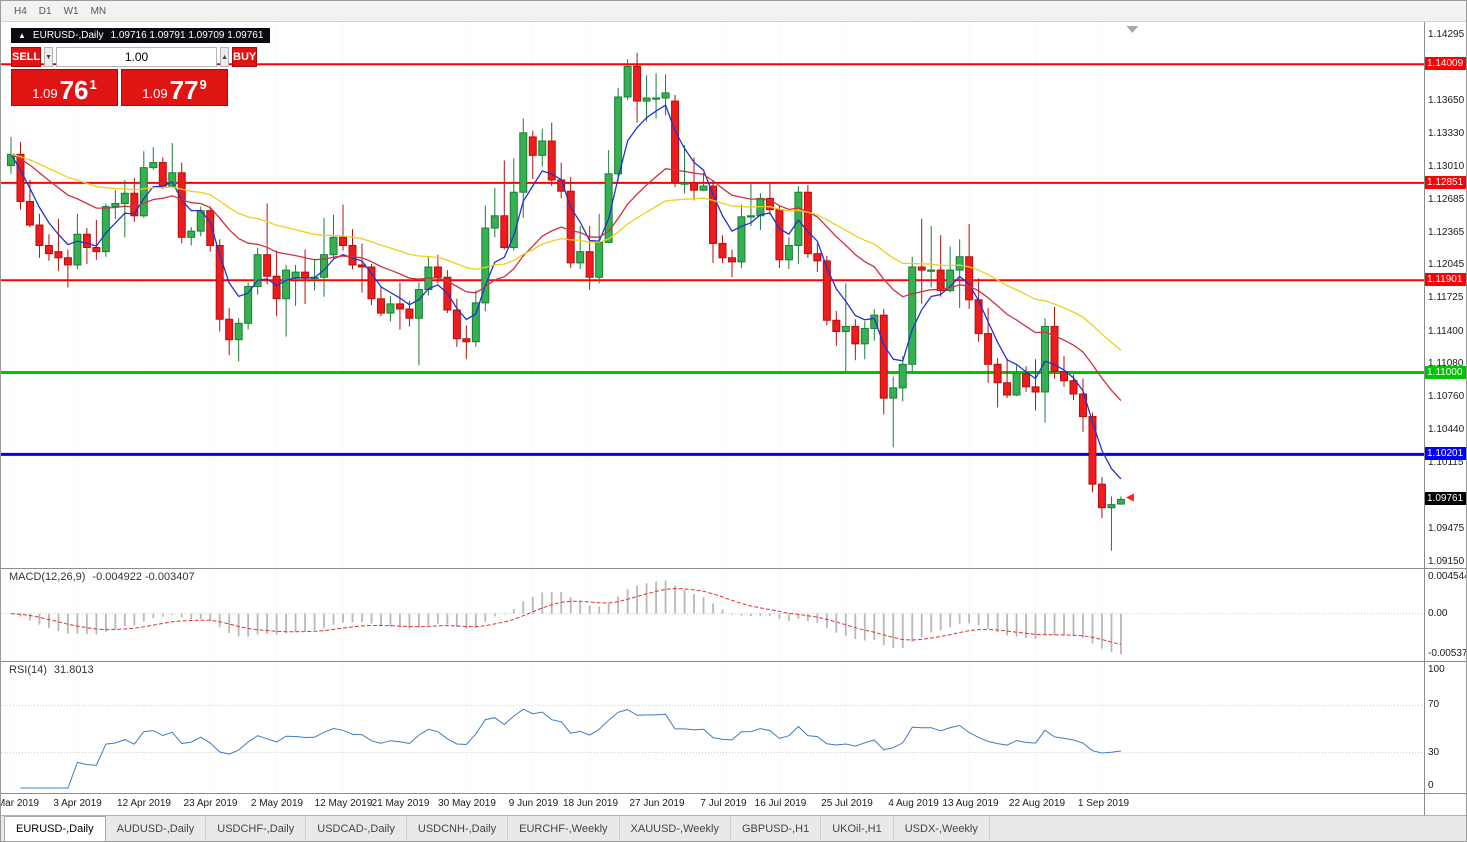 The width and height of the screenshot is (1467, 842). Describe the element at coordinates (1446, 528) in the screenshot. I see `price-tick-label: 1.09475` at that location.